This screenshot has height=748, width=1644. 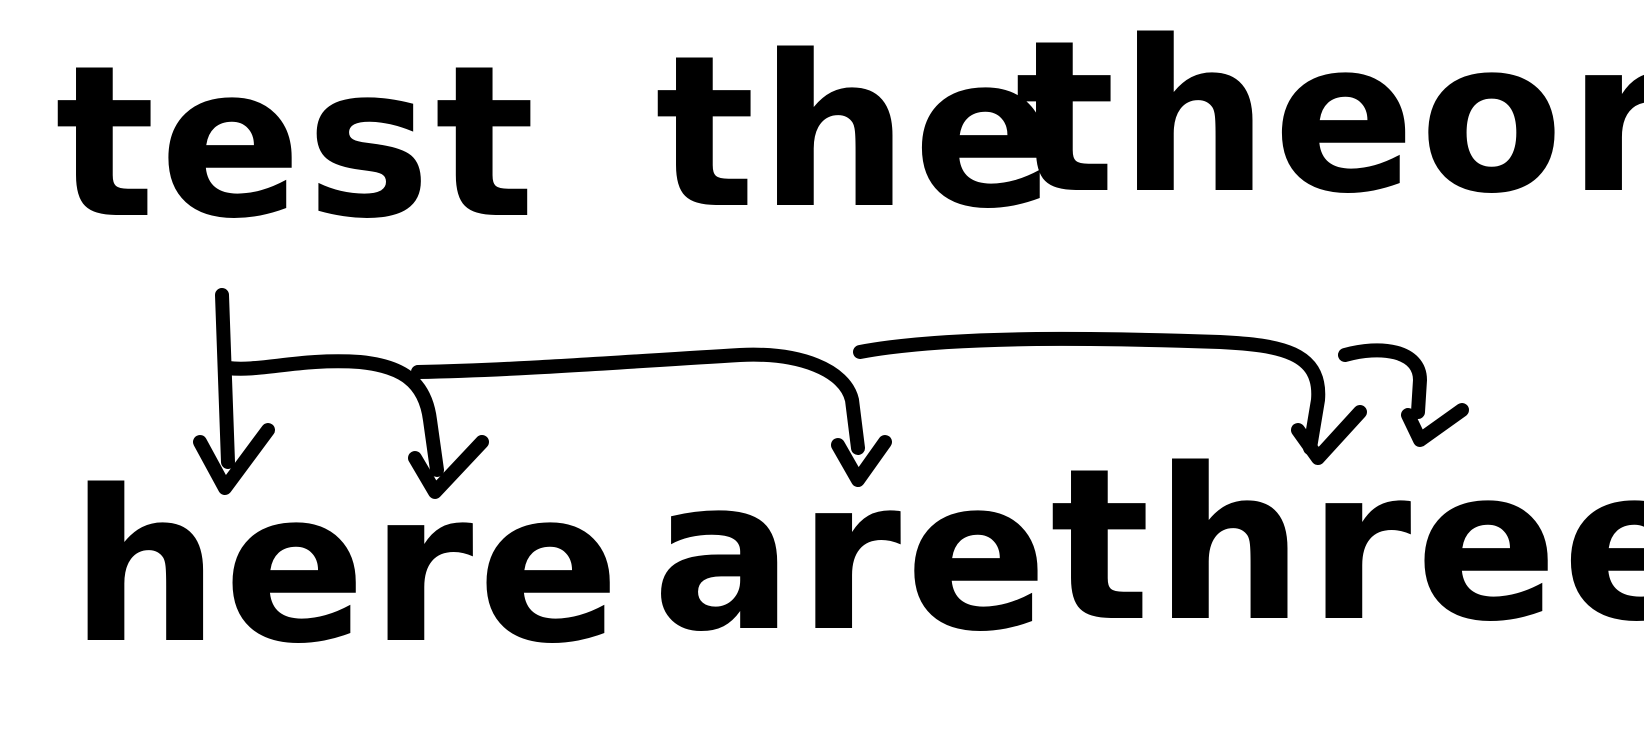 I want to click on word-are: are, so click(x=852, y=555).